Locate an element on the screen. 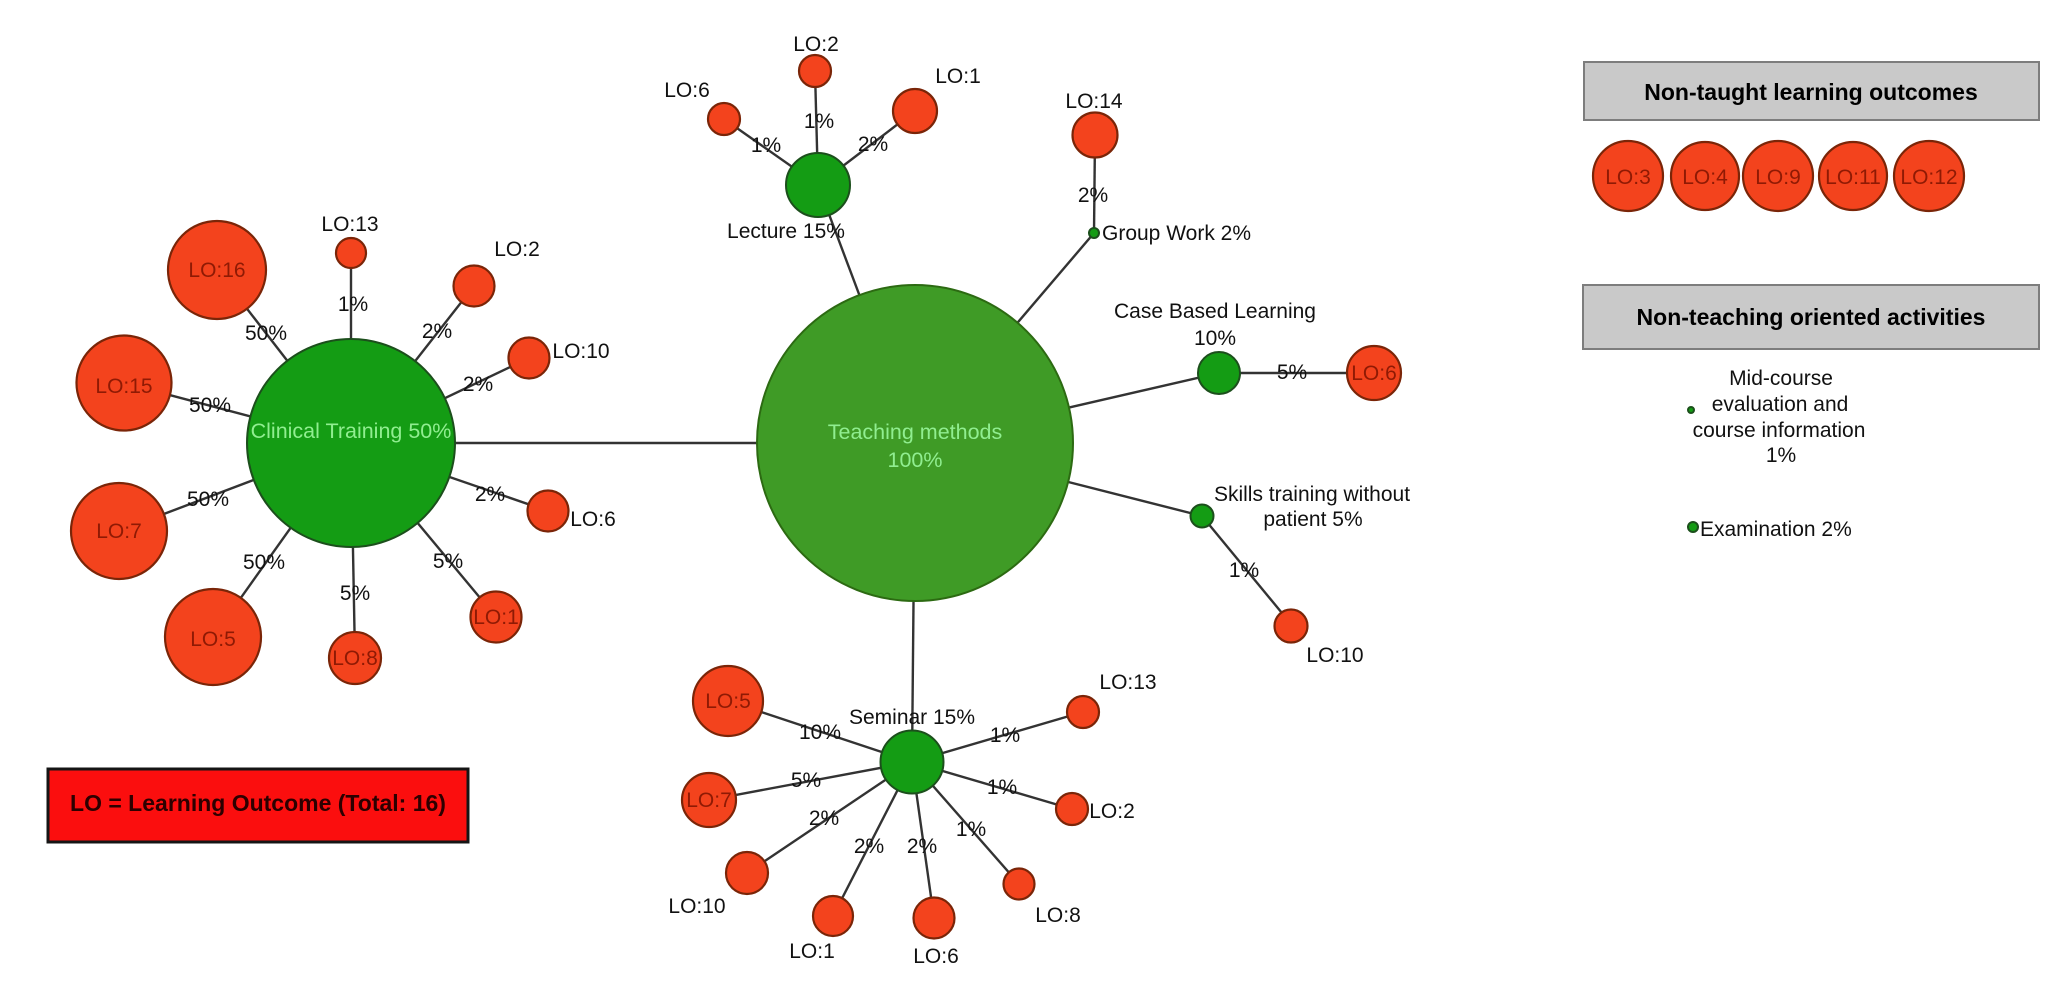  svg-text: Examination 2% is located at coordinates (1776, 529).